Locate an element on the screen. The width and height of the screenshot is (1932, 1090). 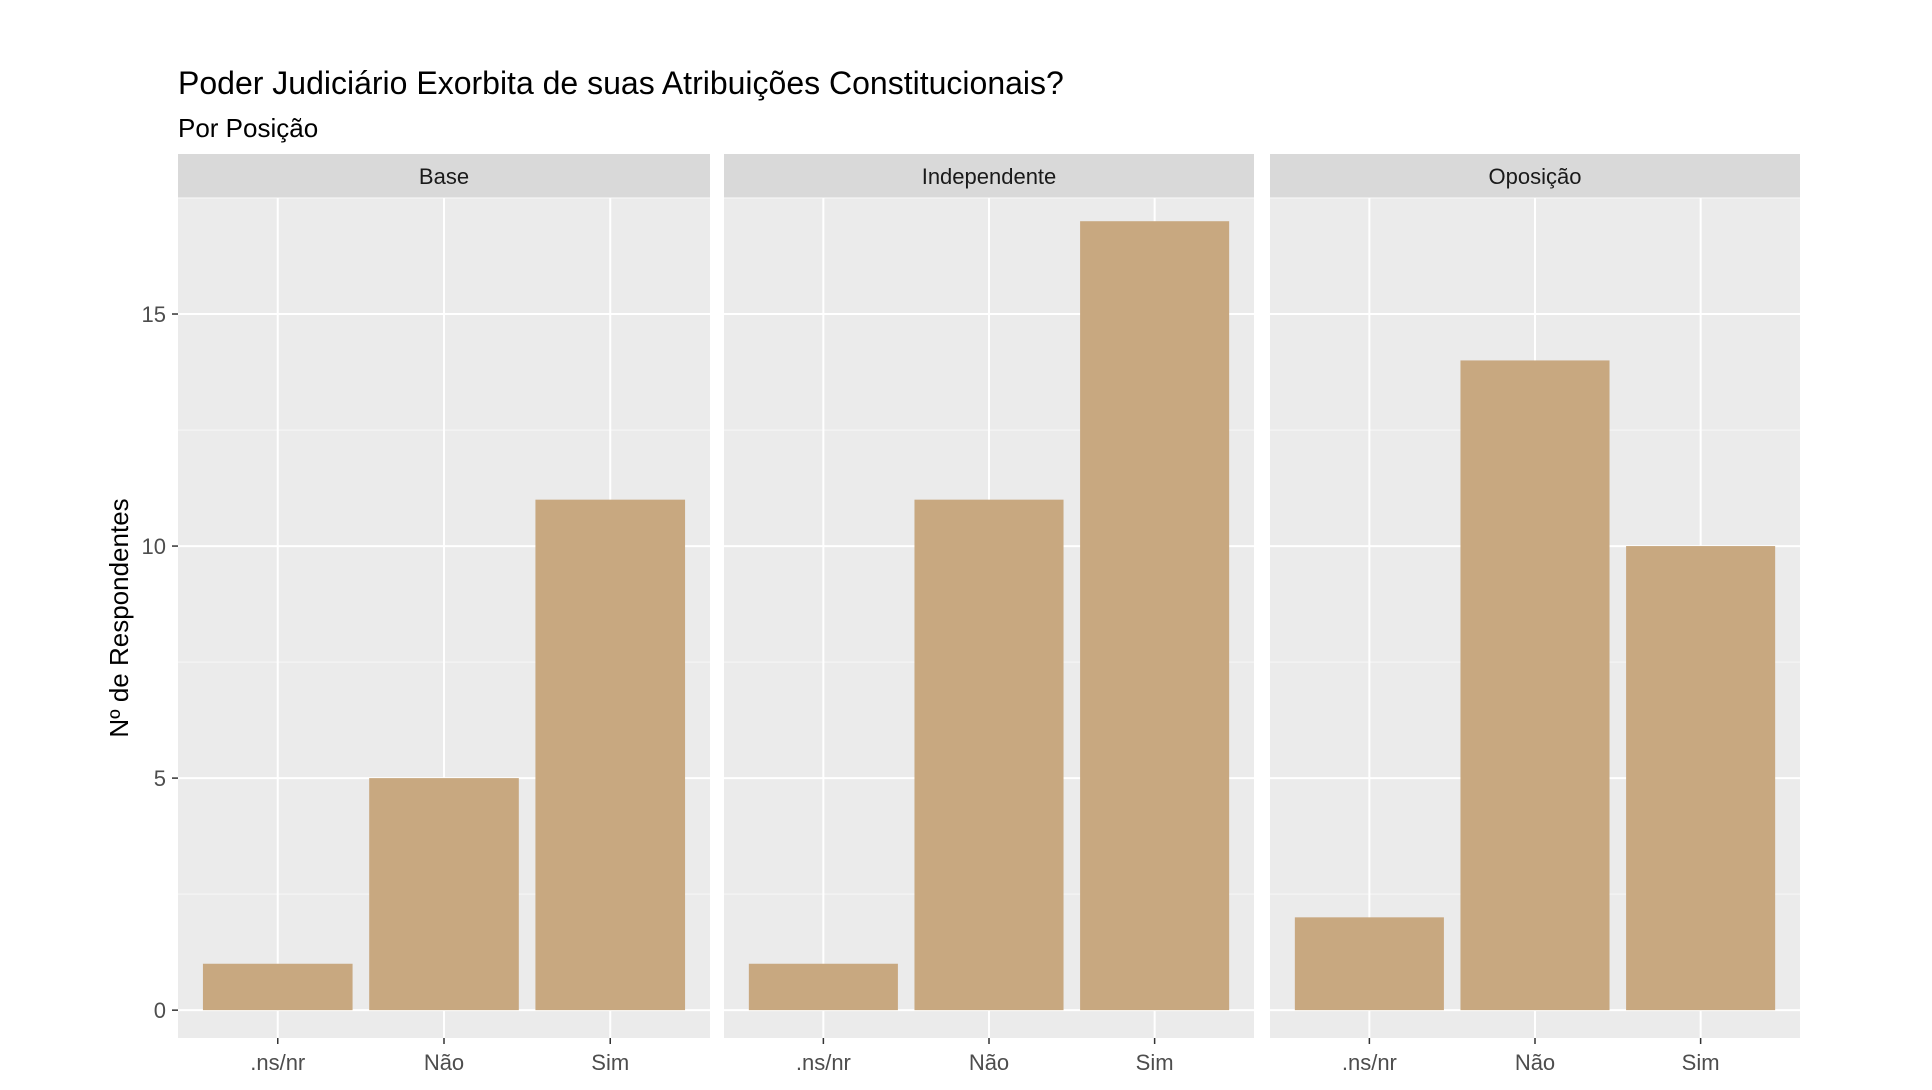
bar-base-no is located at coordinates (444, 894).